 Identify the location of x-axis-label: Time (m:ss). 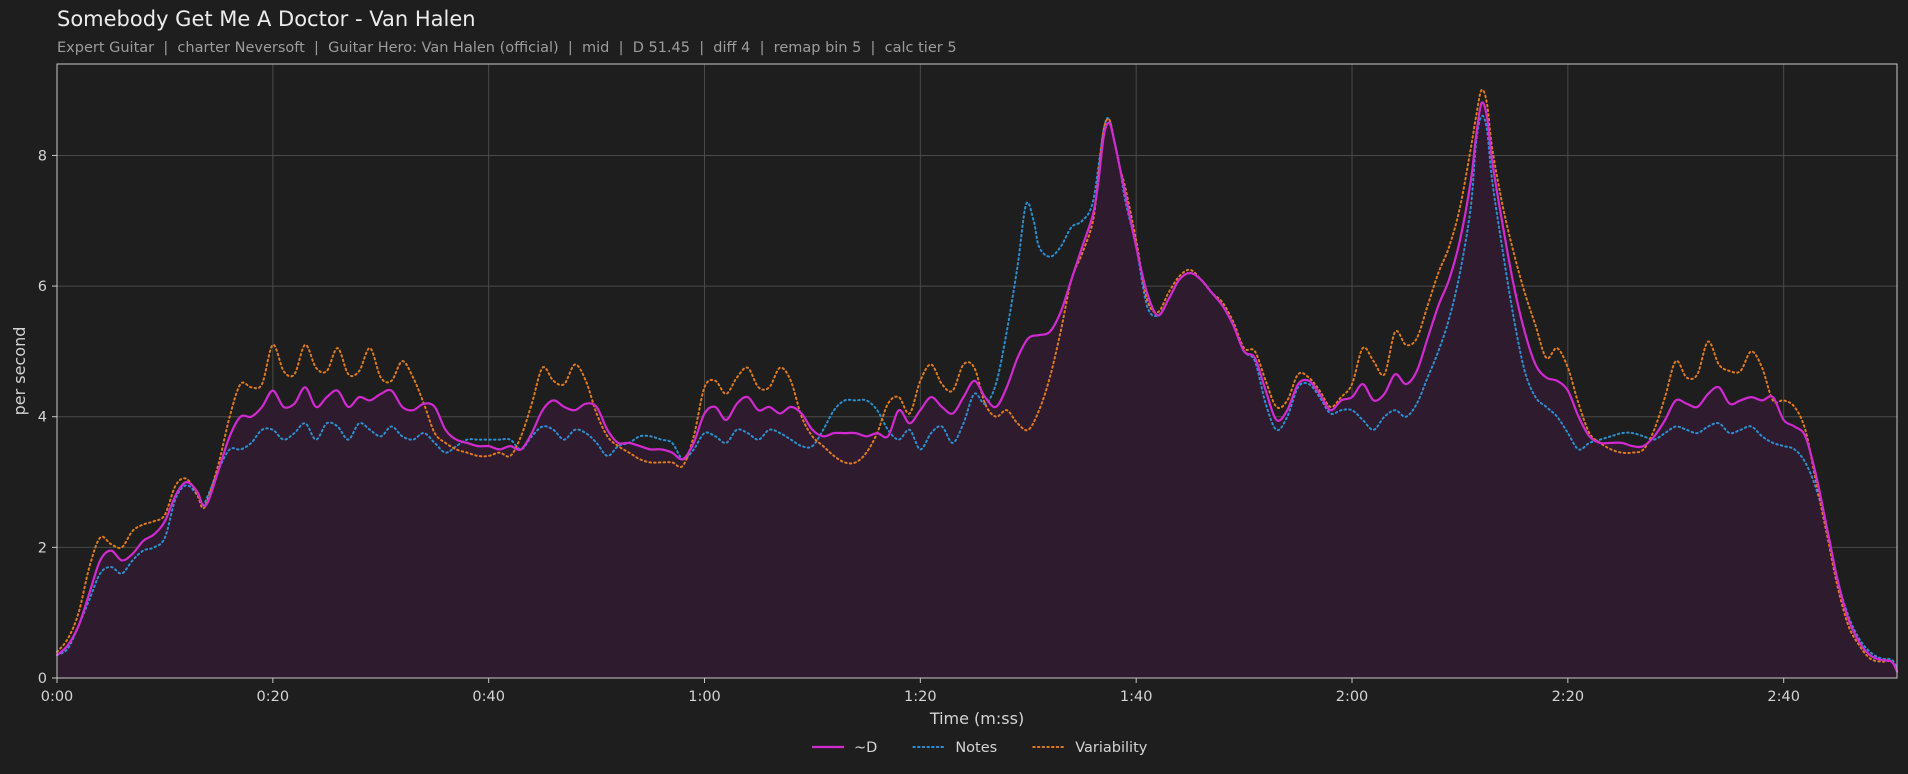
(976, 718).